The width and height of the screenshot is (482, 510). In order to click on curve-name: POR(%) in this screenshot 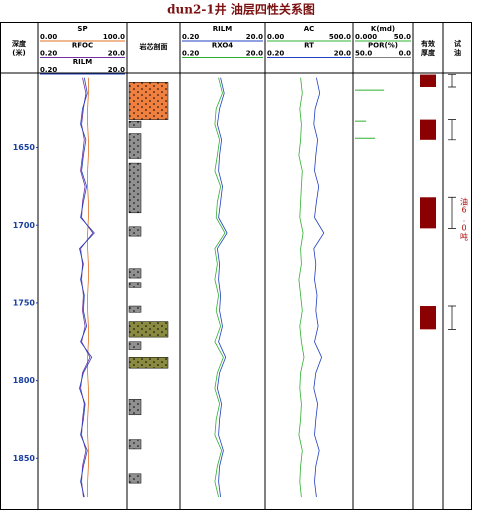, I will do `click(383, 46)`.